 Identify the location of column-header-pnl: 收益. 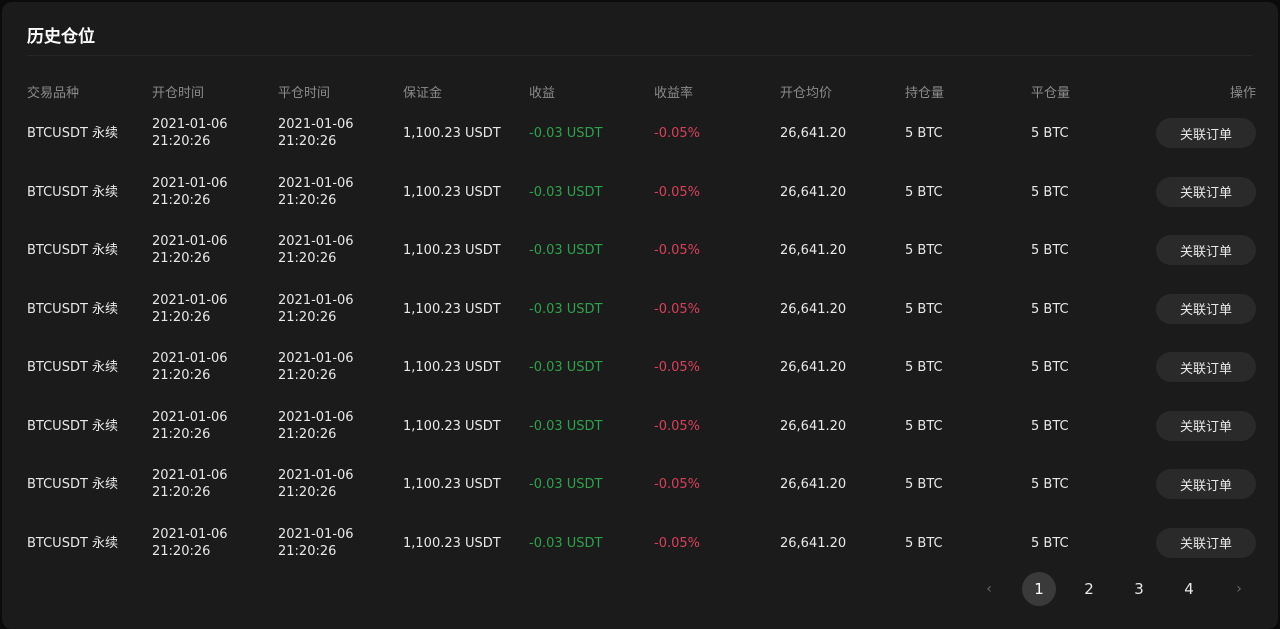
(542, 93).